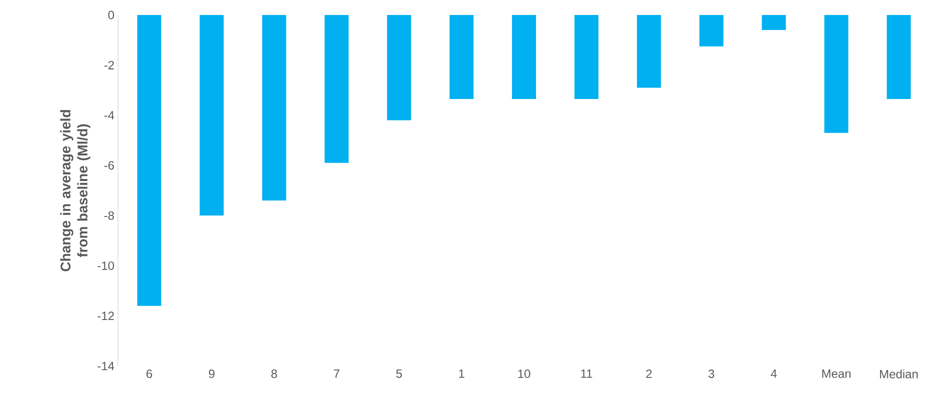 The width and height of the screenshot is (942, 403). Describe the element at coordinates (337, 374) in the screenshot. I see `x-tick-label: 7` at that location.